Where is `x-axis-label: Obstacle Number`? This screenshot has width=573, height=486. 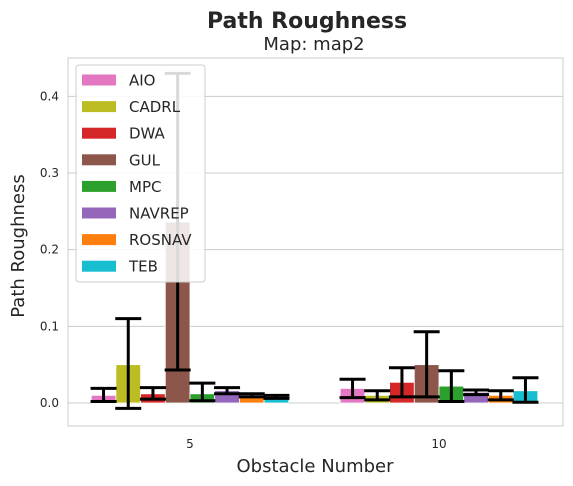
x-axis-label: Obstacle Number is located at coordinates (315, 466).